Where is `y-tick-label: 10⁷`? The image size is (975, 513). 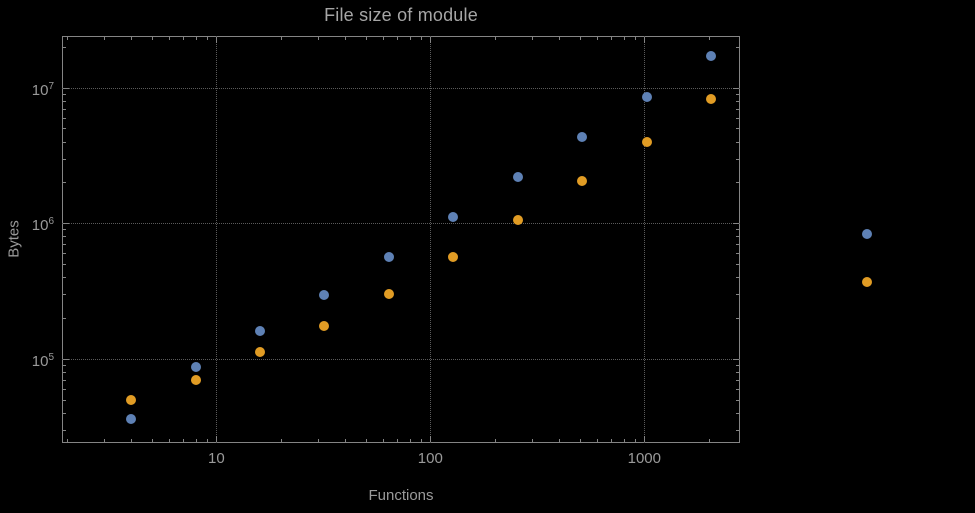
y-tick-label: 10⁷ is located at coordinates (42, 89).